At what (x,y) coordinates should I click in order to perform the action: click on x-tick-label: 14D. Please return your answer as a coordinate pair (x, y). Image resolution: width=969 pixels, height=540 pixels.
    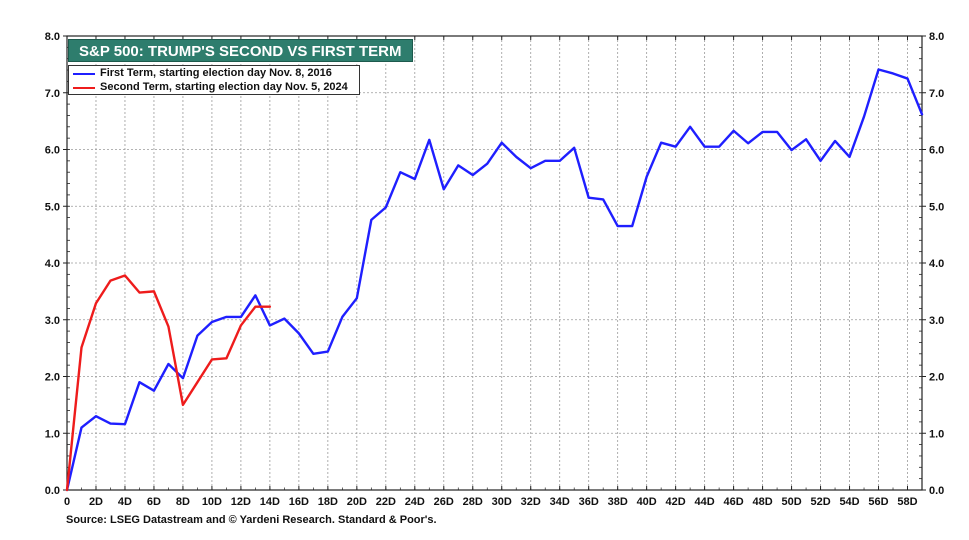
    Looking at the image, I should click on (270, 502).